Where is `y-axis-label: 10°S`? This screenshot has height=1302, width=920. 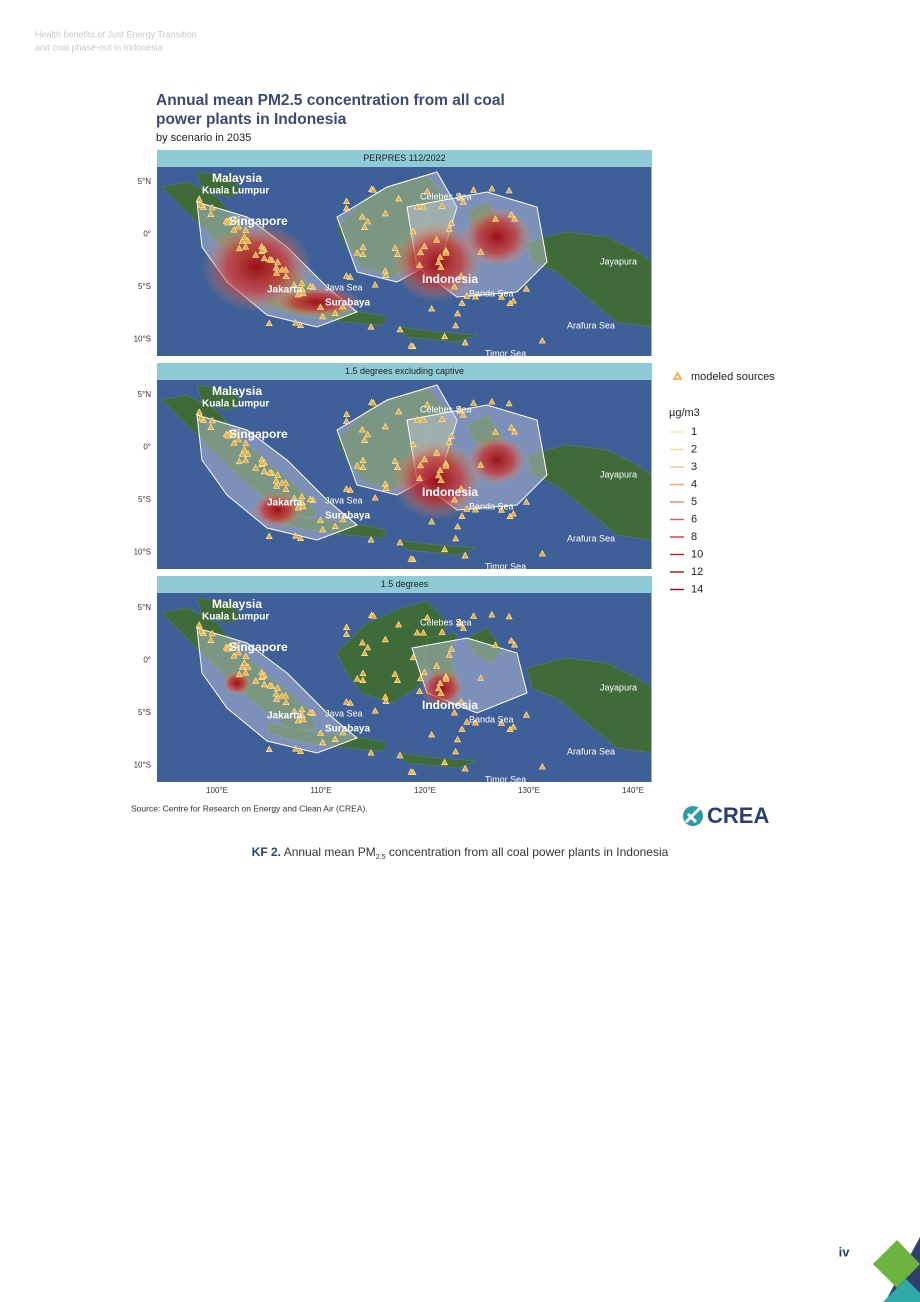
y-axis-label: 10°S is located at coordinates (142, 552).